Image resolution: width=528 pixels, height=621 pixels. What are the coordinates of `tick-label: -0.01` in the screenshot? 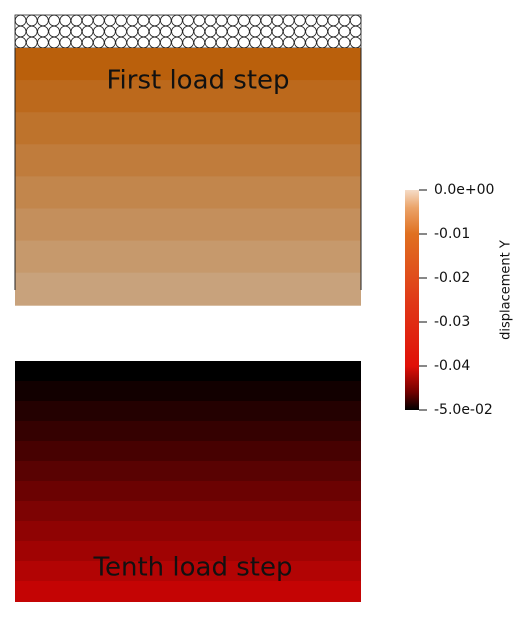 It's located at (452, 234).